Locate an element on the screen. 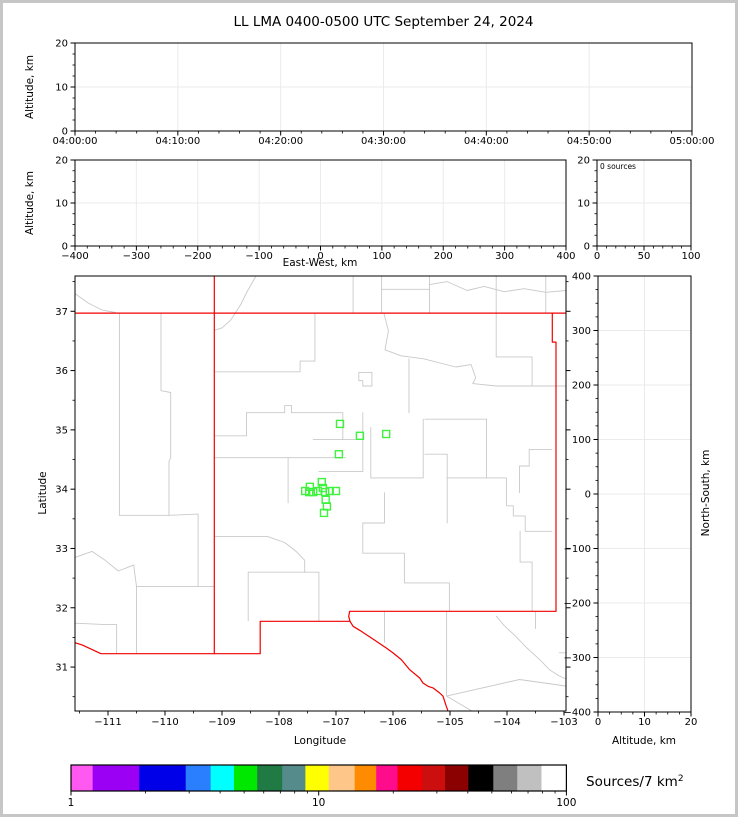  y-tick-label: 34 is located at coordinates (61, 490).